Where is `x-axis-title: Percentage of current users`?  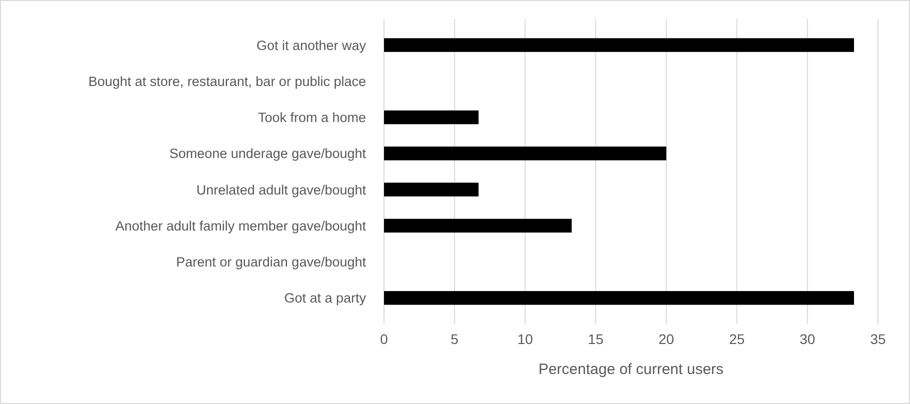 x-axis-title: Percentage of current users is located at coordinates (631, 369).